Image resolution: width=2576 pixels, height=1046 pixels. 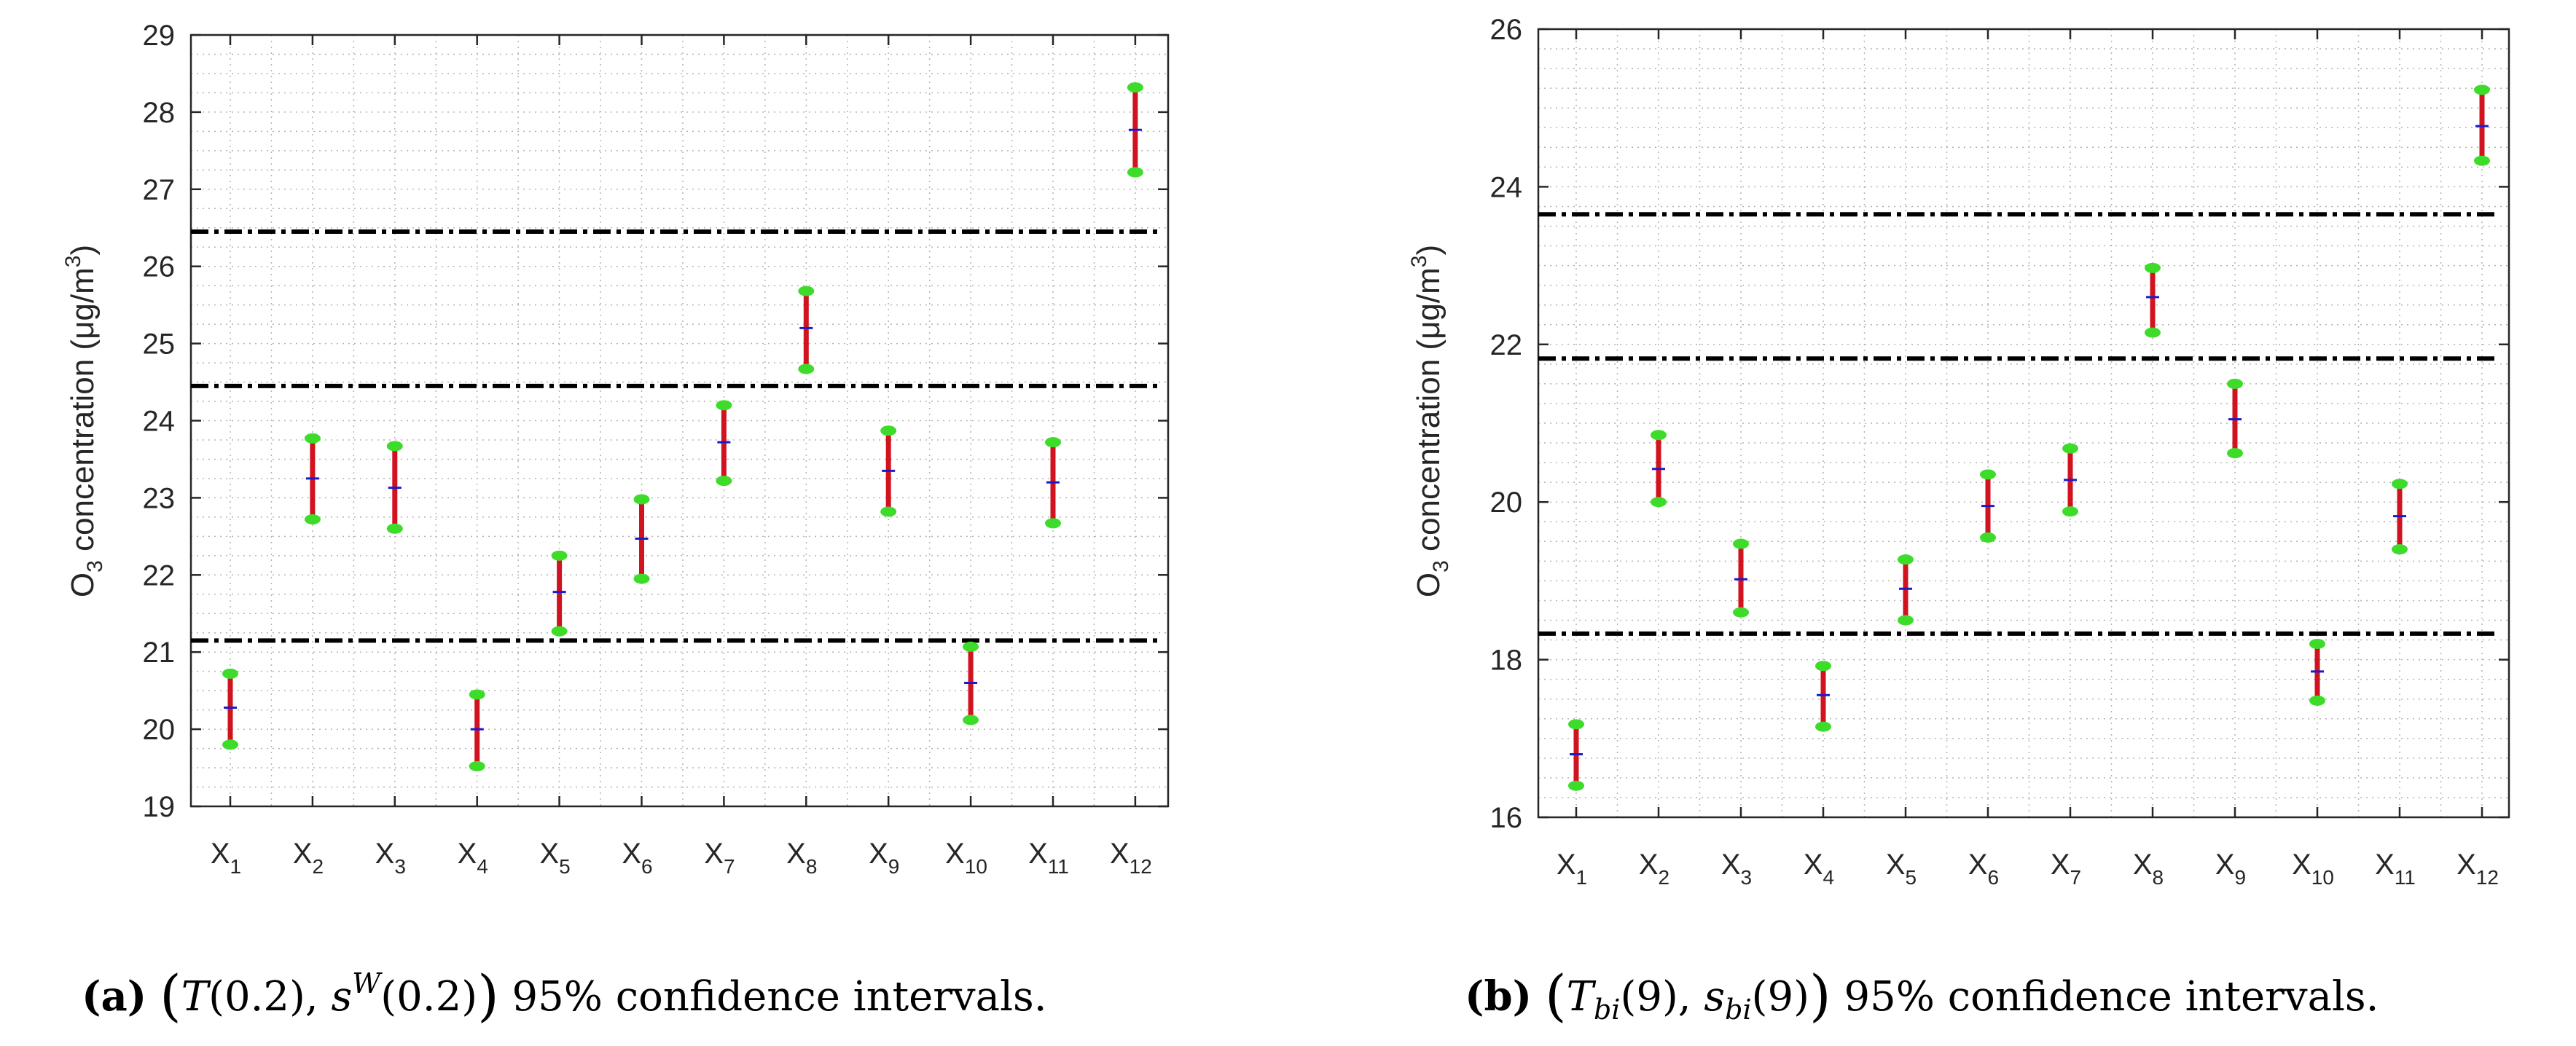 I want to click on caption-a-label: (a), so click(x=114, y=997).